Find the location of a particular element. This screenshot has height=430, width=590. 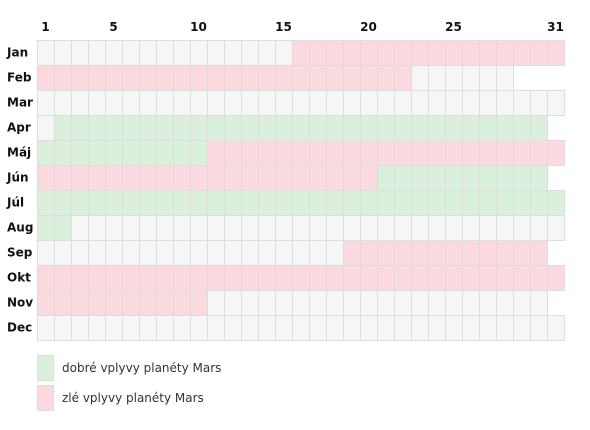

month-label: Okt is located at coordinates (19, 278).